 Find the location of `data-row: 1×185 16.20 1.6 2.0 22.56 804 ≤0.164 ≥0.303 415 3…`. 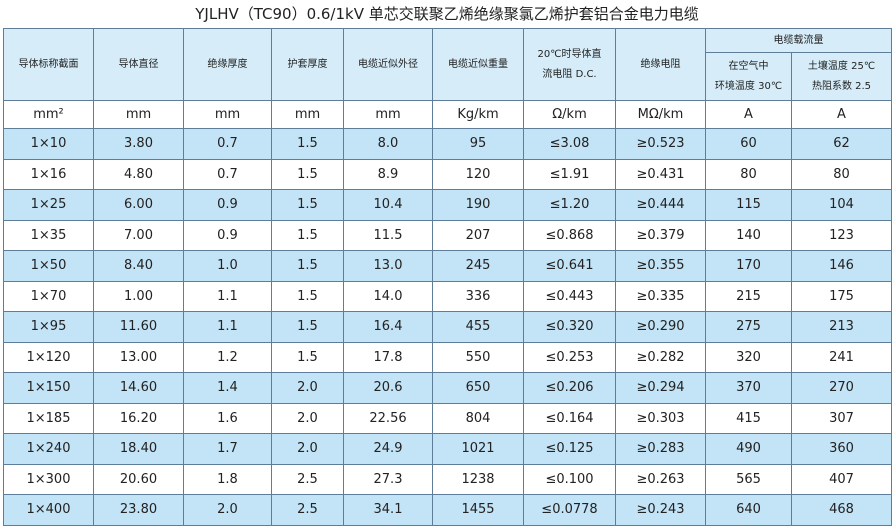

data-row: 1×185 16.20 1.6 2.0 22.56 804 ≤0.164 ≥0.303 415 3… is located at coordinates (447, 418).